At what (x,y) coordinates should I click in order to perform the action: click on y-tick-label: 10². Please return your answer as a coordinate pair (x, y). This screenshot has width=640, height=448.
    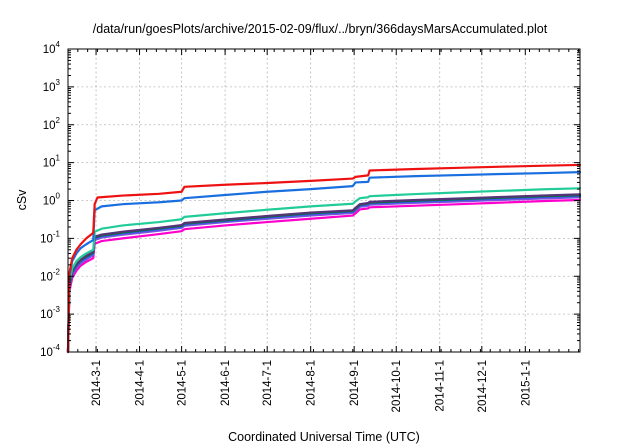
    Looking at the image, I should click on (52, 124).